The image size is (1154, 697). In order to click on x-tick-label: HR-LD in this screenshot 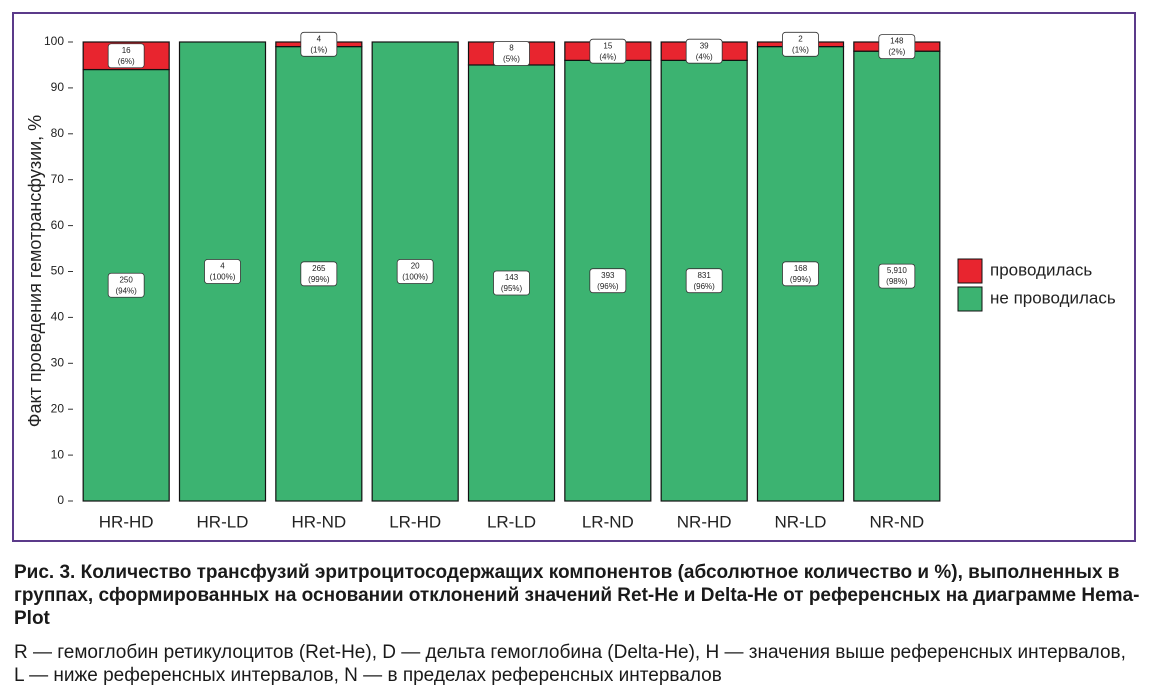, I will do `click(223, 521)`.